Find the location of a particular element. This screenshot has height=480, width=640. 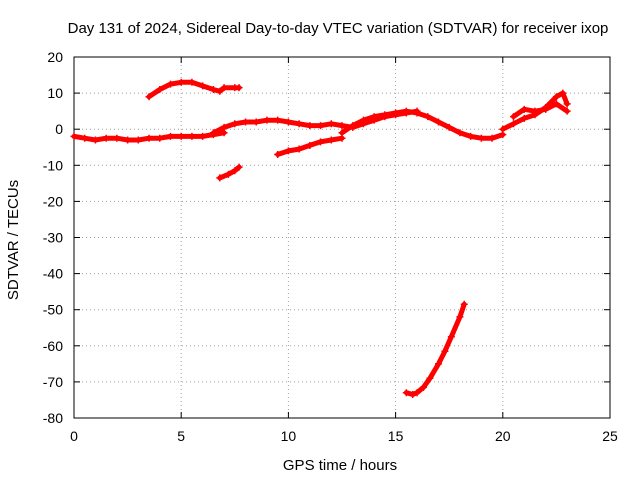

y-tick-label: -80 is located at coordinates (53, 418).